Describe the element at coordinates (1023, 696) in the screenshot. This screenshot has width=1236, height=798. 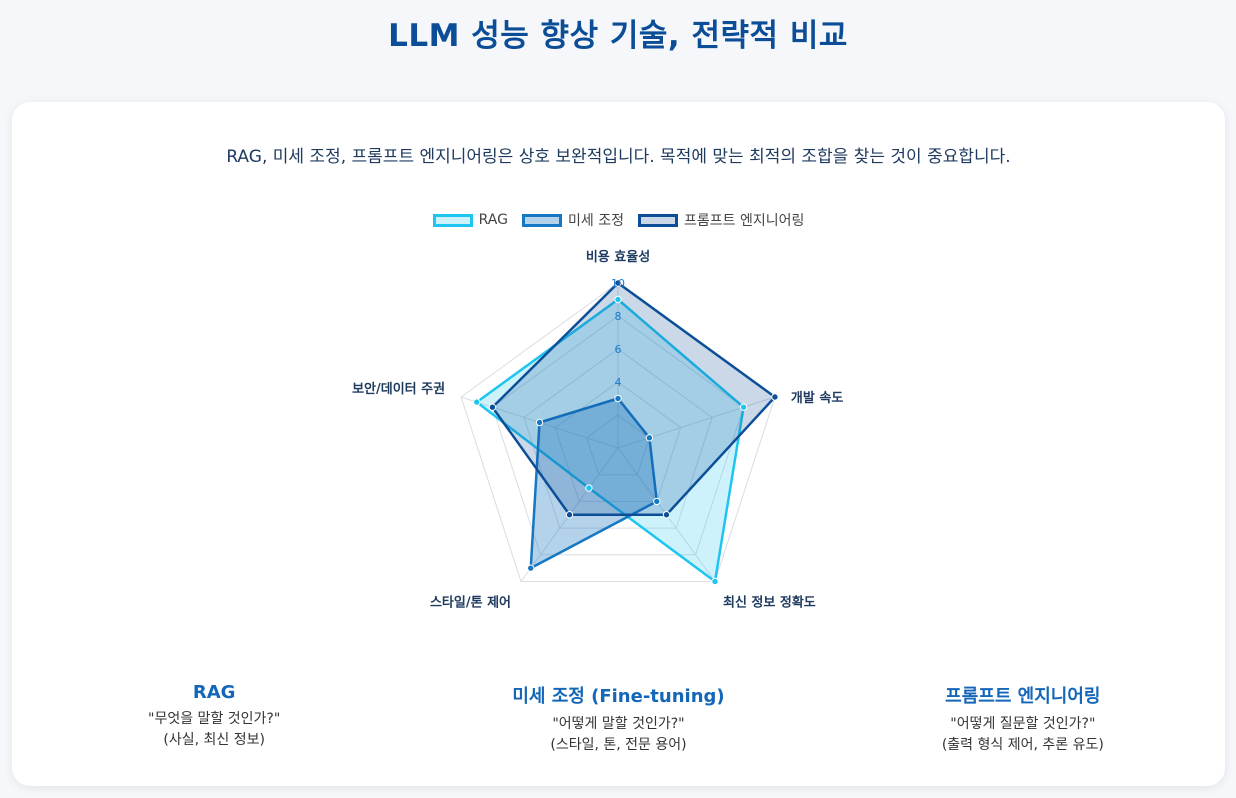
I see `summary-title-prompt-engineering: 프롬프트 엔지니어링` at that location.